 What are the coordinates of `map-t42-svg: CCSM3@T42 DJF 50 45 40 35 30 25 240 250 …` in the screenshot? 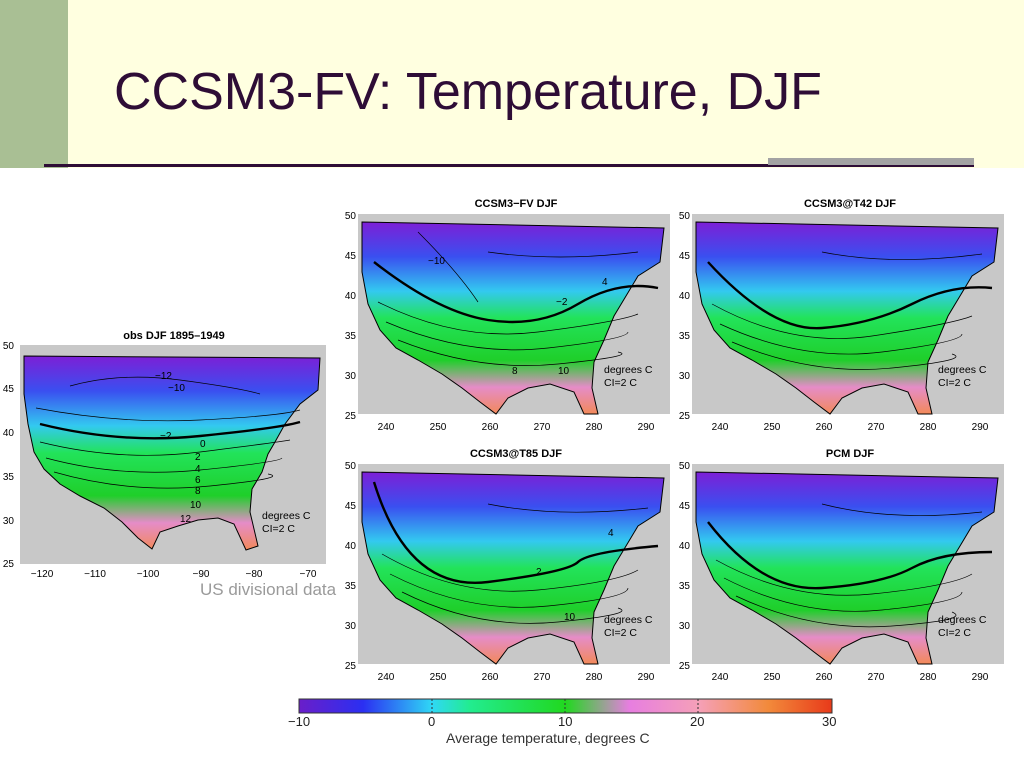 It's located at (841, 315).